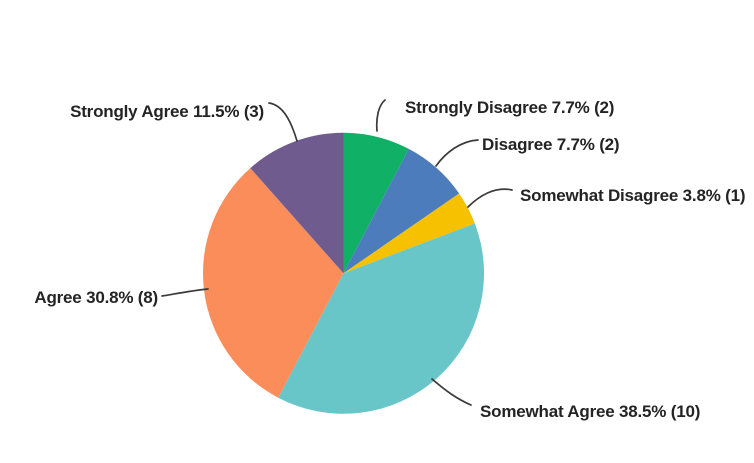 The width and height of the screenshot is (754, 463). Describe the element at coordinates (167, 111) in the screenshot. I see `slice-label-strongly-agree: Strongly Agree 11.5% (3)` at that location.